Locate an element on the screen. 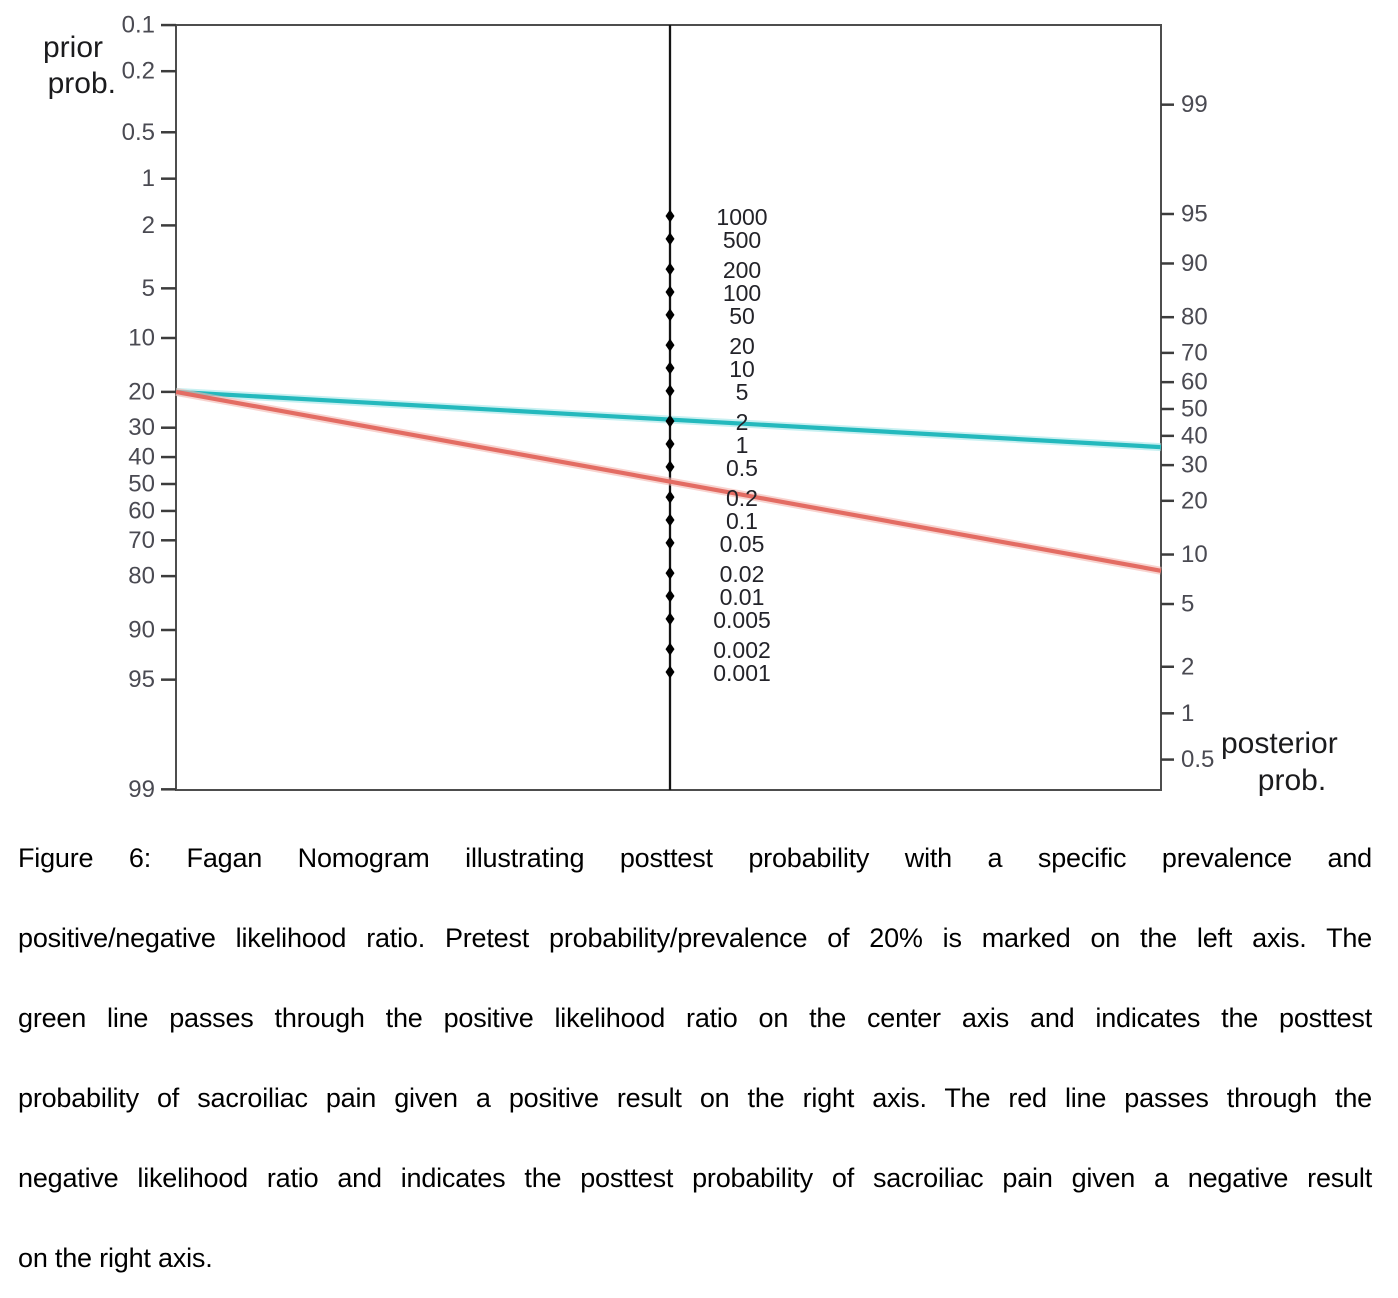  likelihood-ratio-tick-label: 50 is located at coordinates (742, 316).